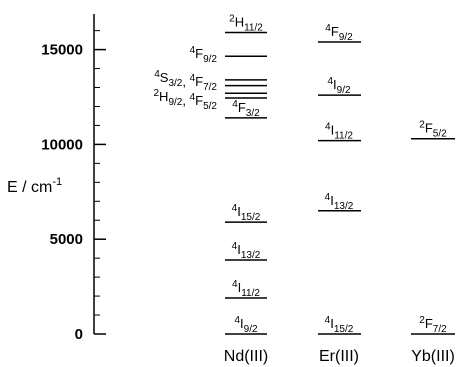  Describe the element at coordinates (66, 239) in the screenshot. I see `y-tick-label: 5000` at that location.